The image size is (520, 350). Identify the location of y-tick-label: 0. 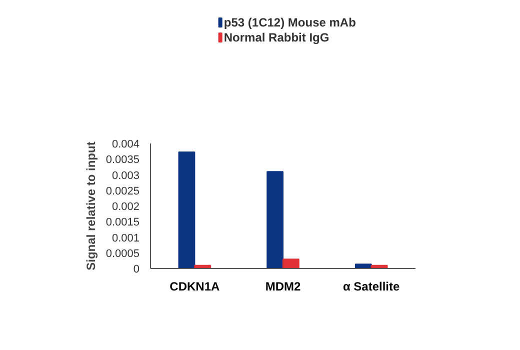
(136, 270).